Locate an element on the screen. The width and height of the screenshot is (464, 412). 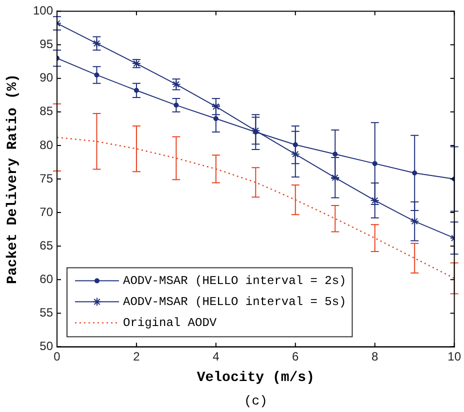
text: (c) is located at coordinates (256, 400).